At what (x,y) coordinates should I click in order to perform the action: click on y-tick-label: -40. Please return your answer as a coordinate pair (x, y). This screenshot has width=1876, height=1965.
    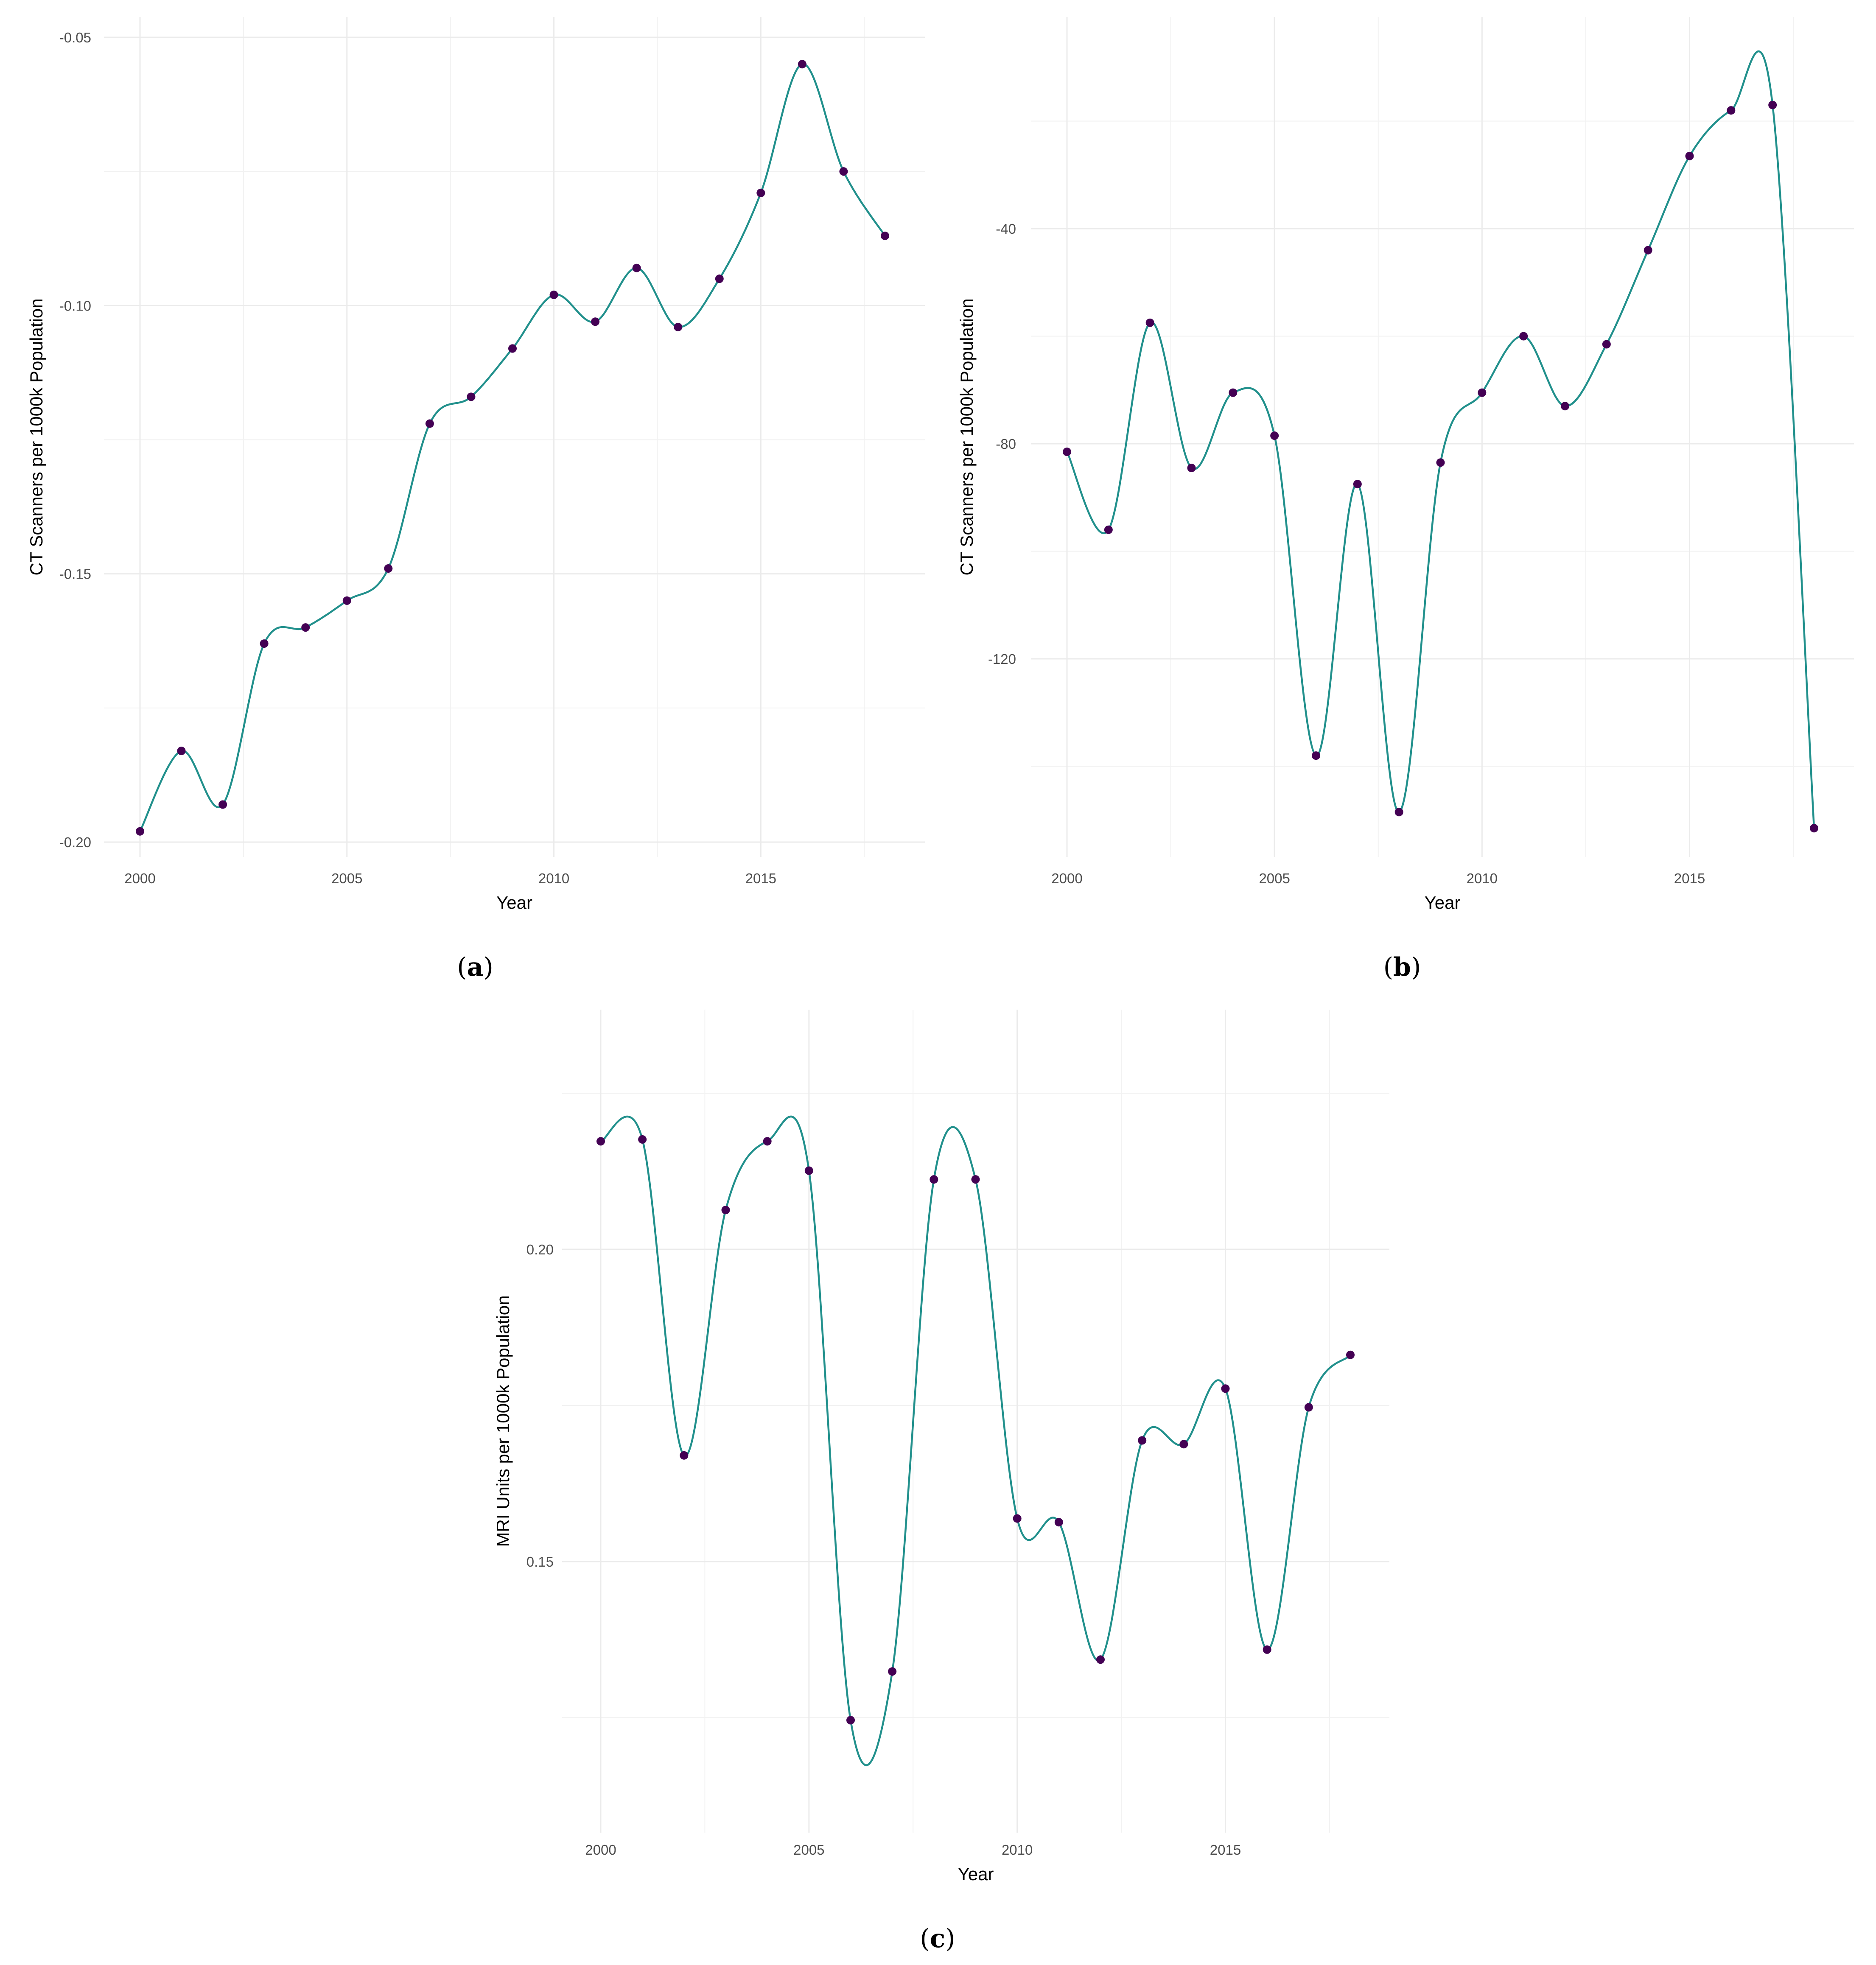
    Looking at the image, I should click on (1006, 229).